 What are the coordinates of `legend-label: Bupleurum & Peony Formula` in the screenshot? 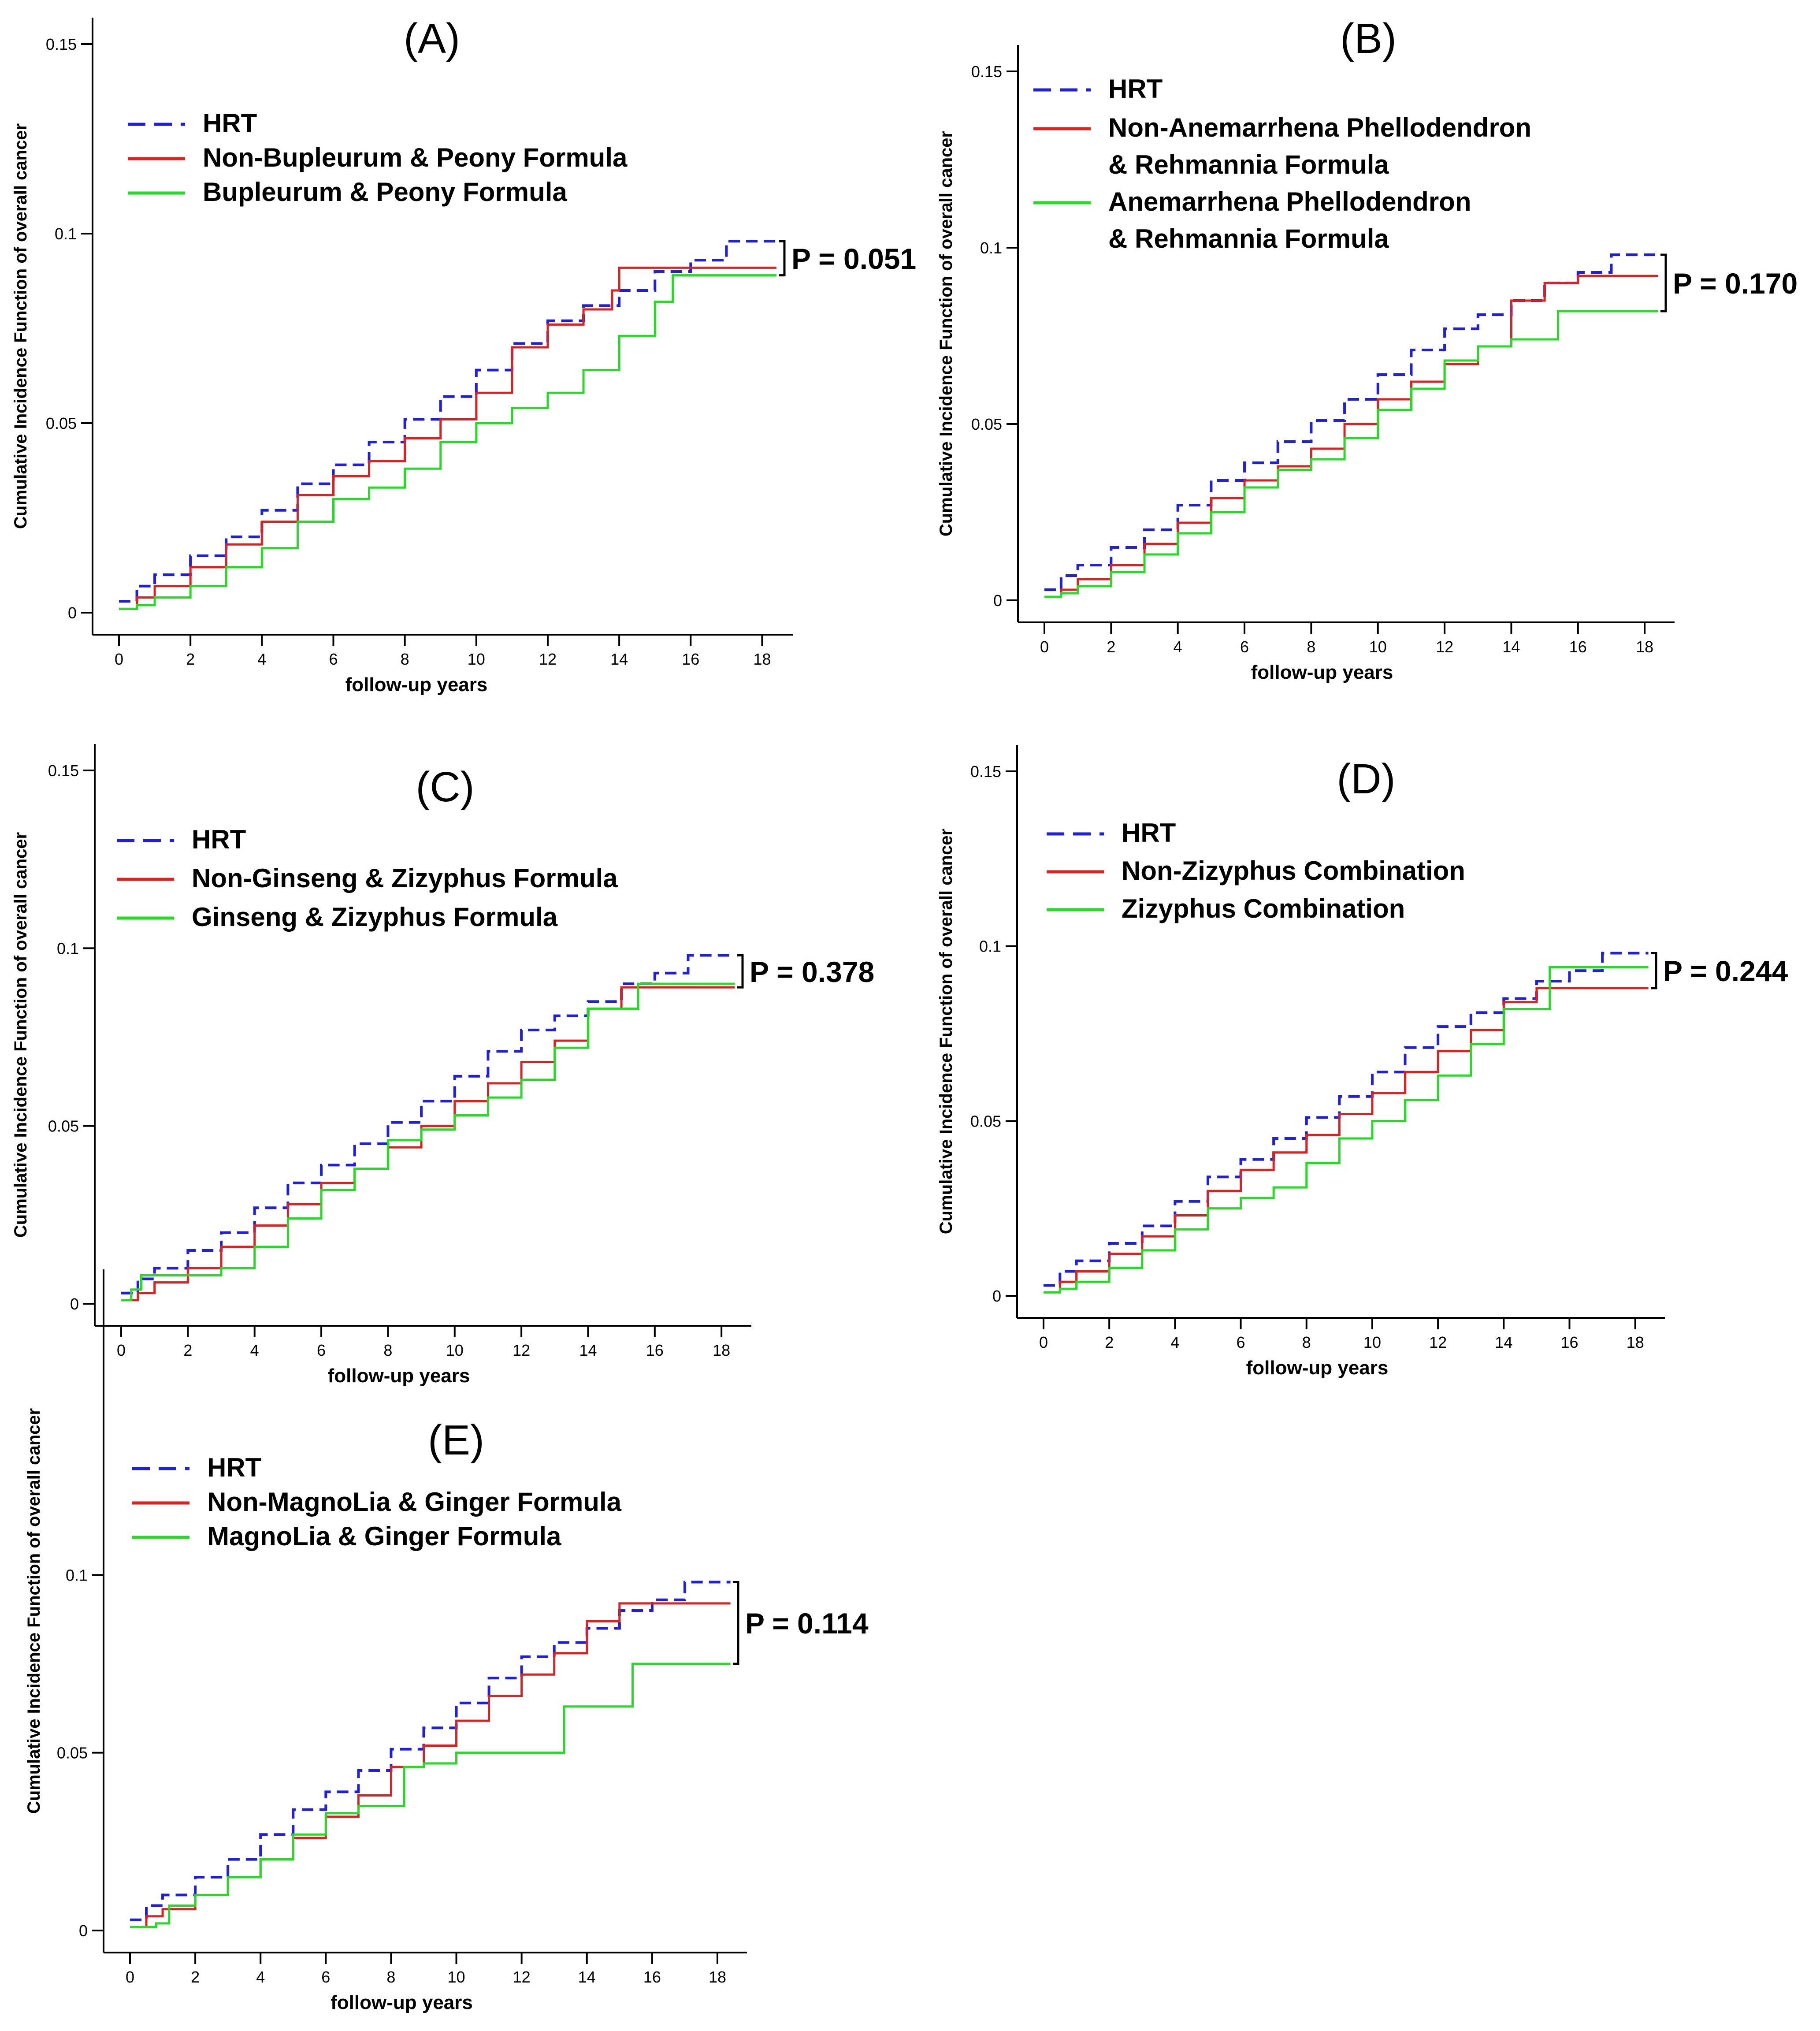 It's located at (385, 192).